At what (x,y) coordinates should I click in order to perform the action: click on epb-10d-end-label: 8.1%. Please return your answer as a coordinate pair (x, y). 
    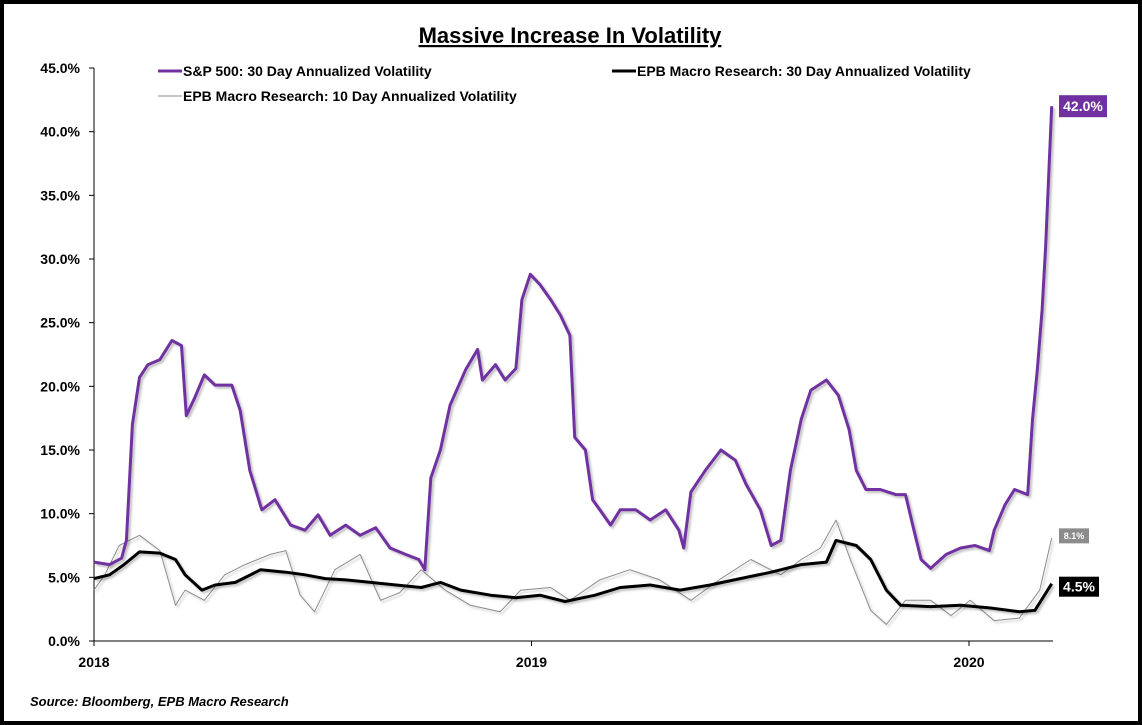
    Looking at the image, I should click on (1074, 536).